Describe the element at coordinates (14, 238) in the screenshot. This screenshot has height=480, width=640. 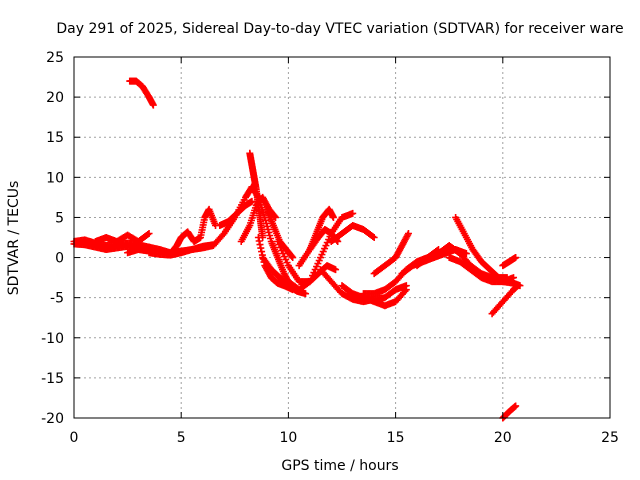
I see `y-axis-label: SDTVAR / TECUs` at that location.